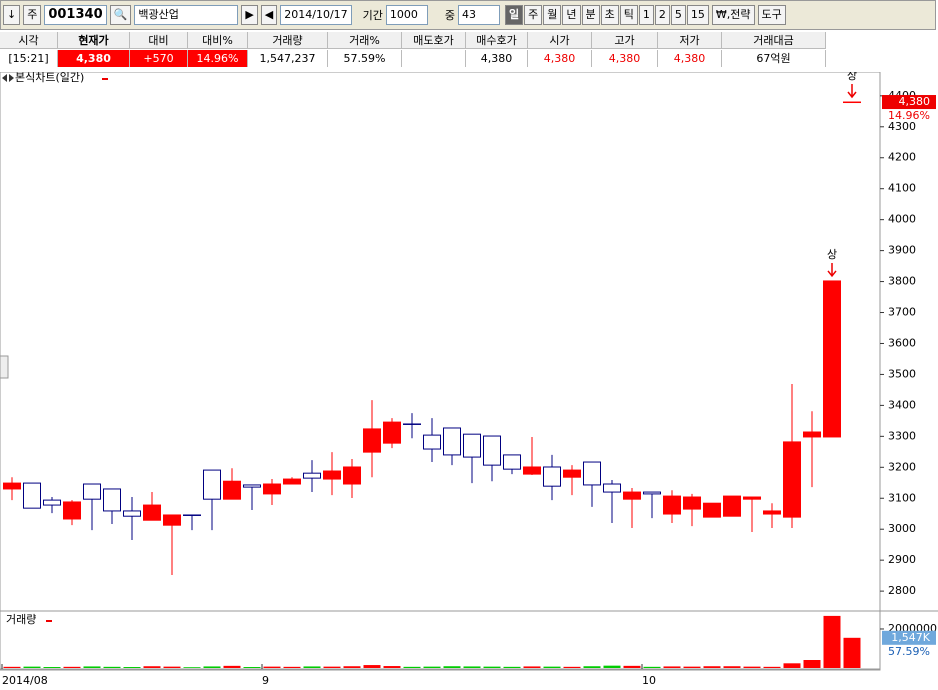 This screenshot has height=690, width=938. I want to click on period-tab: 분, so click(590, 15).